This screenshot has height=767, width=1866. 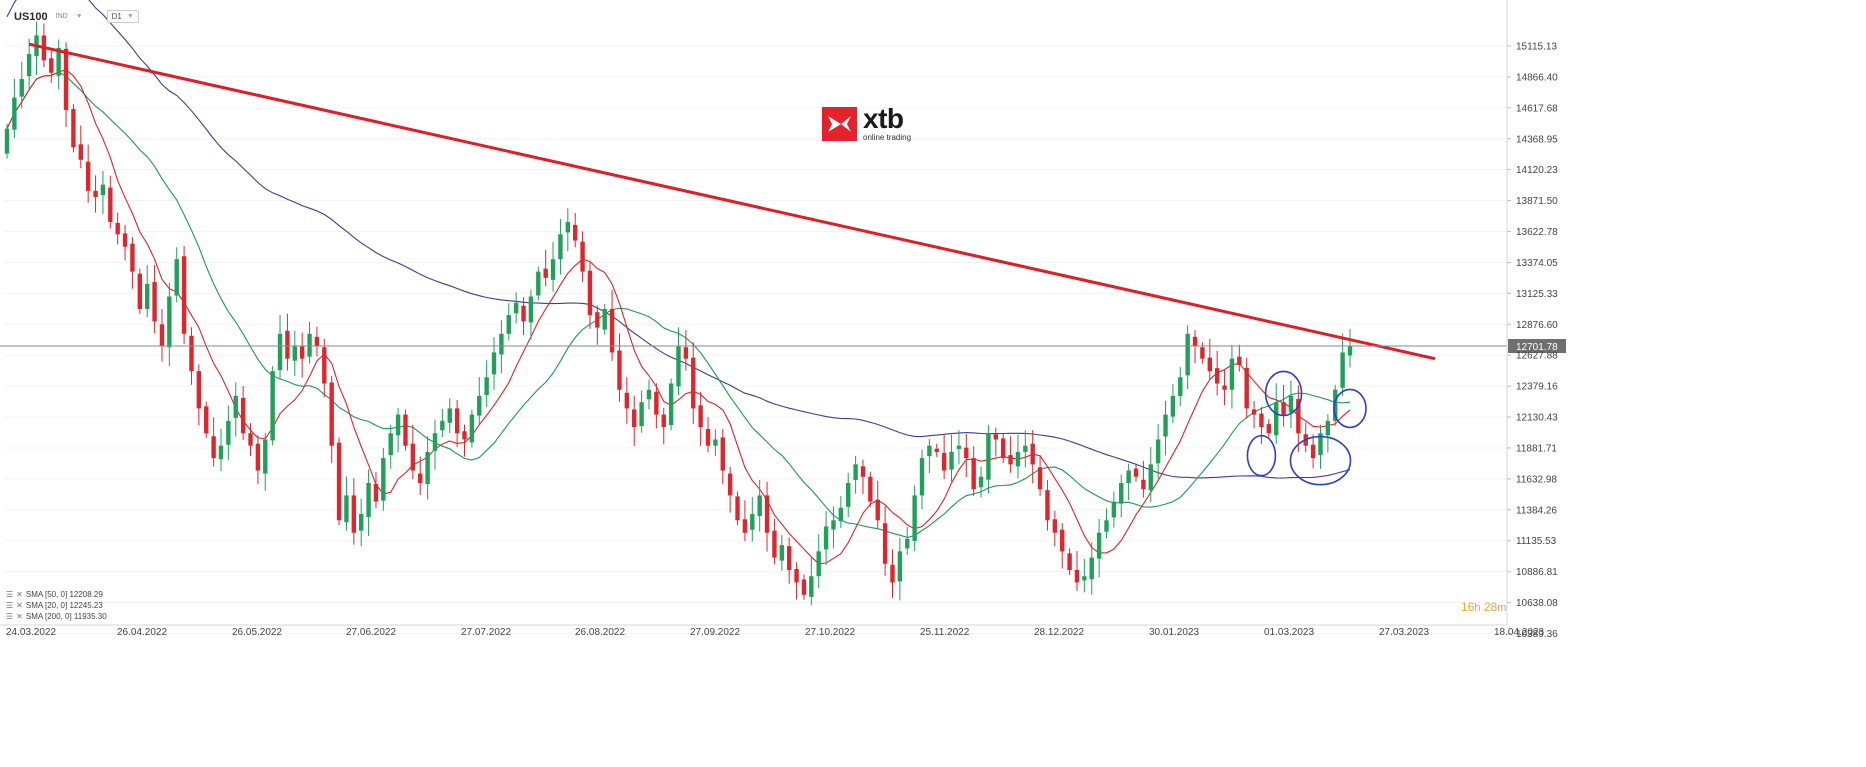 What do you see at coordinates (600, 632) in the screenshot?
I see `x-tick-label: 26.08.2022` at bounding box center [600, 632].